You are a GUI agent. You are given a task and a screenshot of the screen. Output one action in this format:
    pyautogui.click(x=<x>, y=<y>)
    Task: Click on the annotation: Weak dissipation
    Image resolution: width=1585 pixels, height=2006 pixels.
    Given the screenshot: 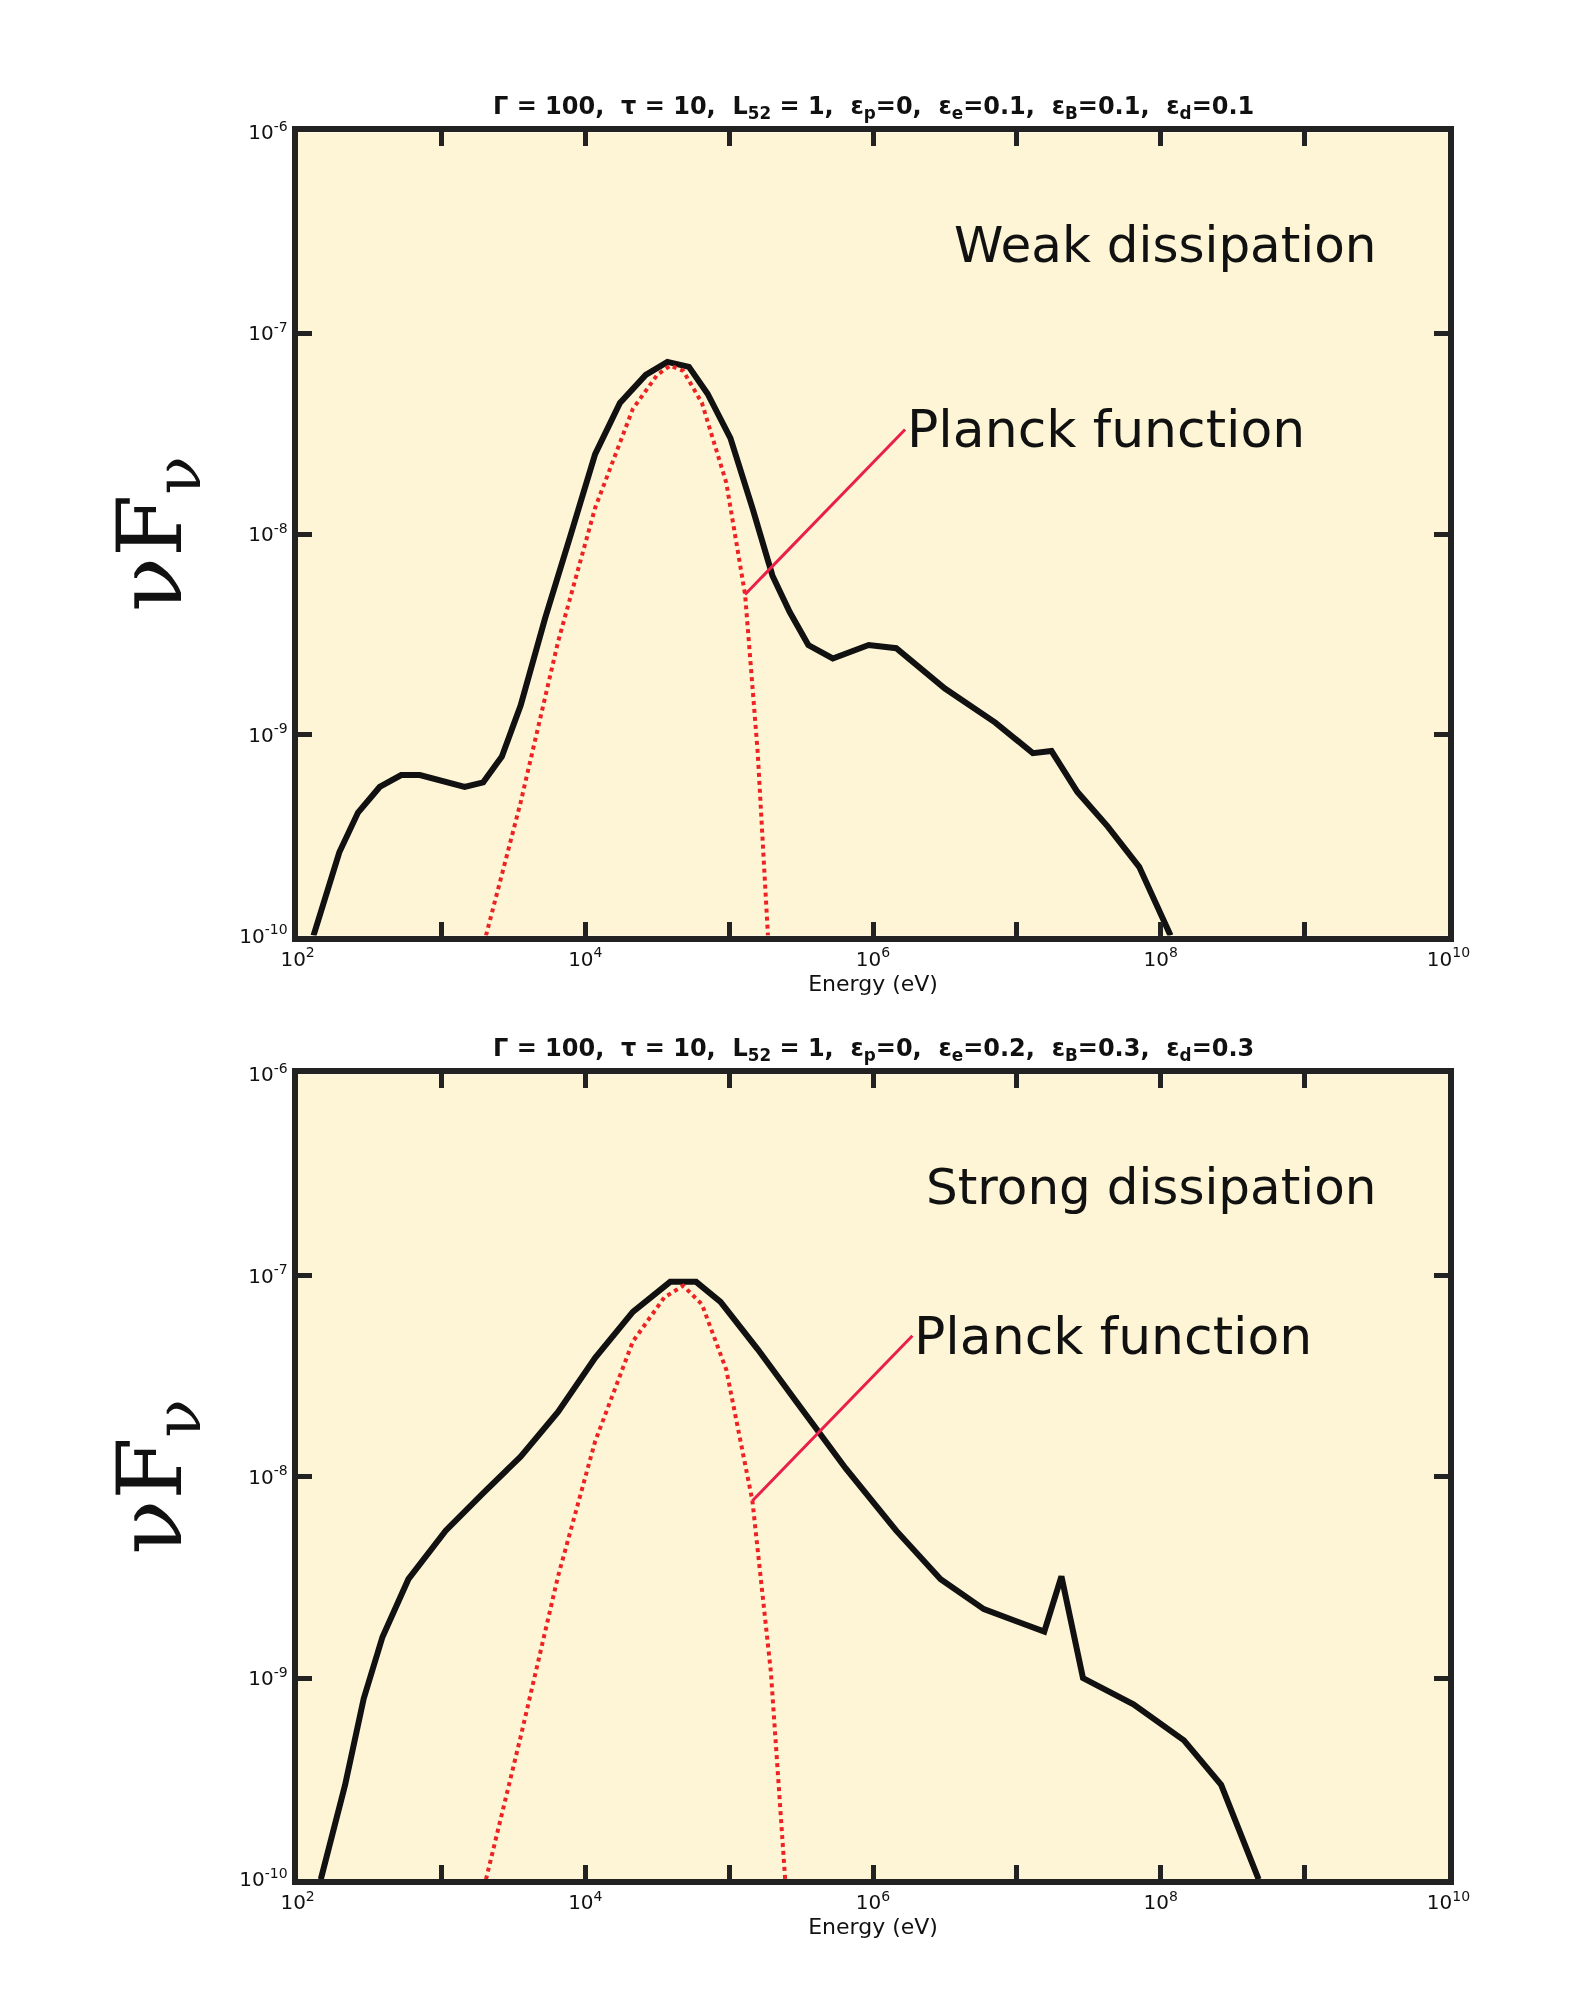 What is the action you would take?
    pyautogui.click(x=1165, y=245)
    